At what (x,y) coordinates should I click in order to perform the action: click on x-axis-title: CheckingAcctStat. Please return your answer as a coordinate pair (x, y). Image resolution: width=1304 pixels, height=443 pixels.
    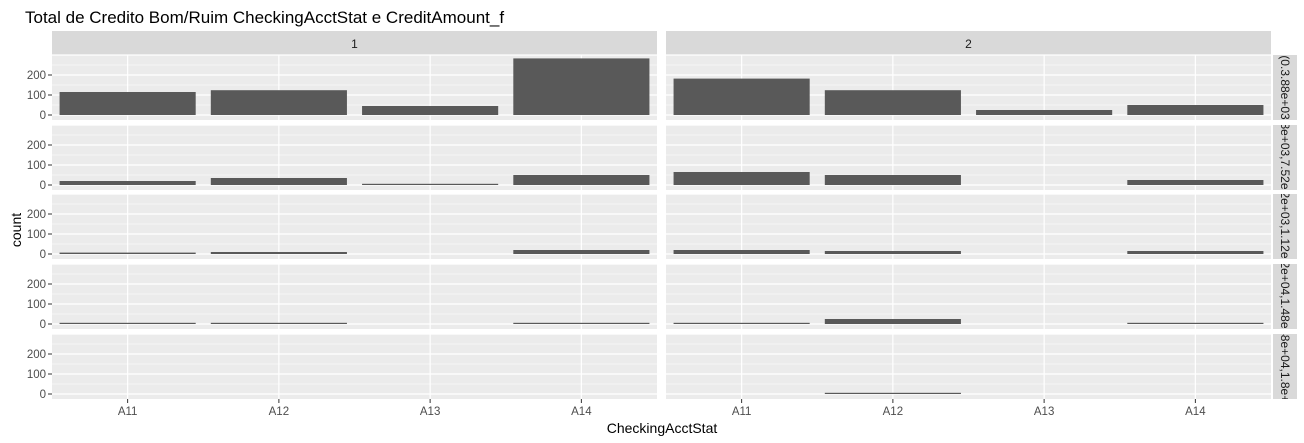
    Looking at the image, I should click on (662, 428).